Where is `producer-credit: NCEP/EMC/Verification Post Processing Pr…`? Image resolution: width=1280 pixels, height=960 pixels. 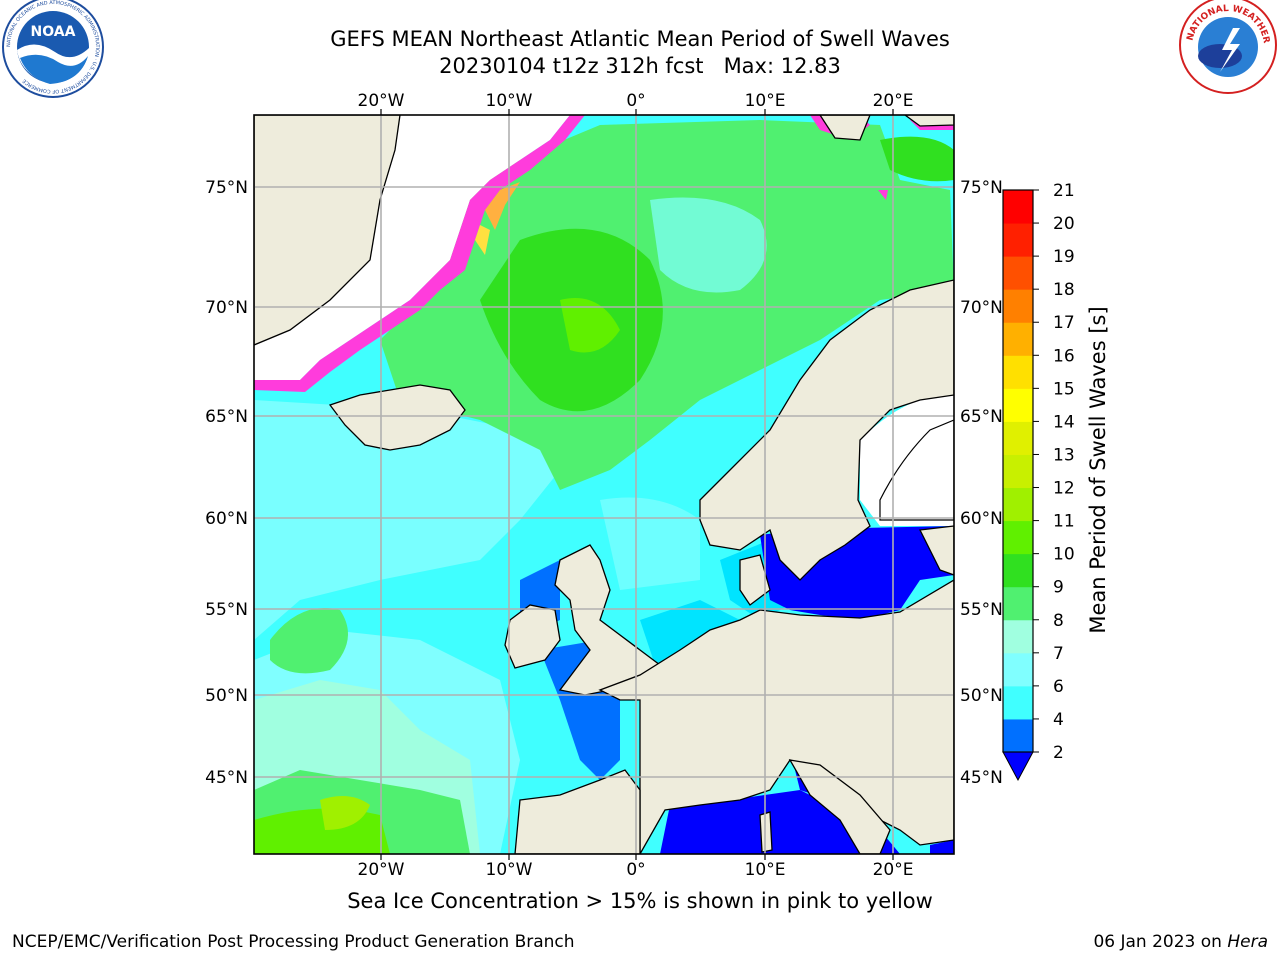
producer-credit: NCEP/EMC/Verification Post Processing Pr… is located at coordinates (293, 942).